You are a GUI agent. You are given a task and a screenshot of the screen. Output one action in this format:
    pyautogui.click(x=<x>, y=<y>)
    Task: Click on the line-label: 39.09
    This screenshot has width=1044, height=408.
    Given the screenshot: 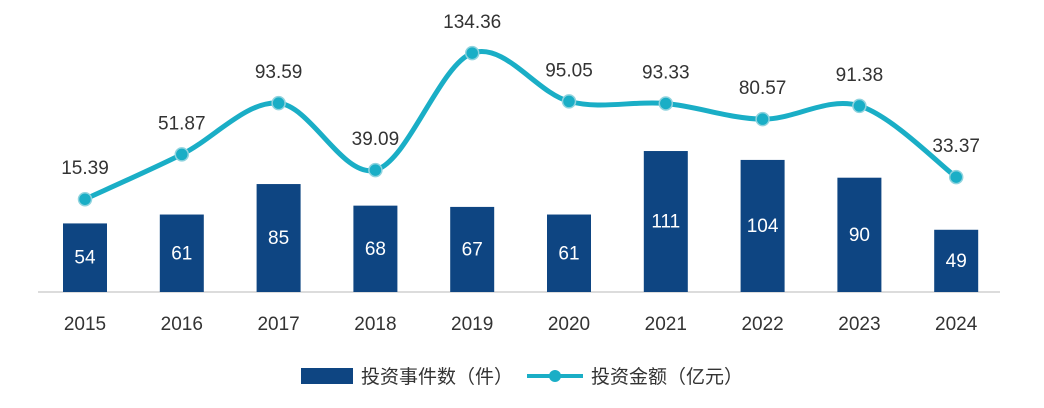 What is the action you would take?
    pyautogui.click(x=376, y=139)
    